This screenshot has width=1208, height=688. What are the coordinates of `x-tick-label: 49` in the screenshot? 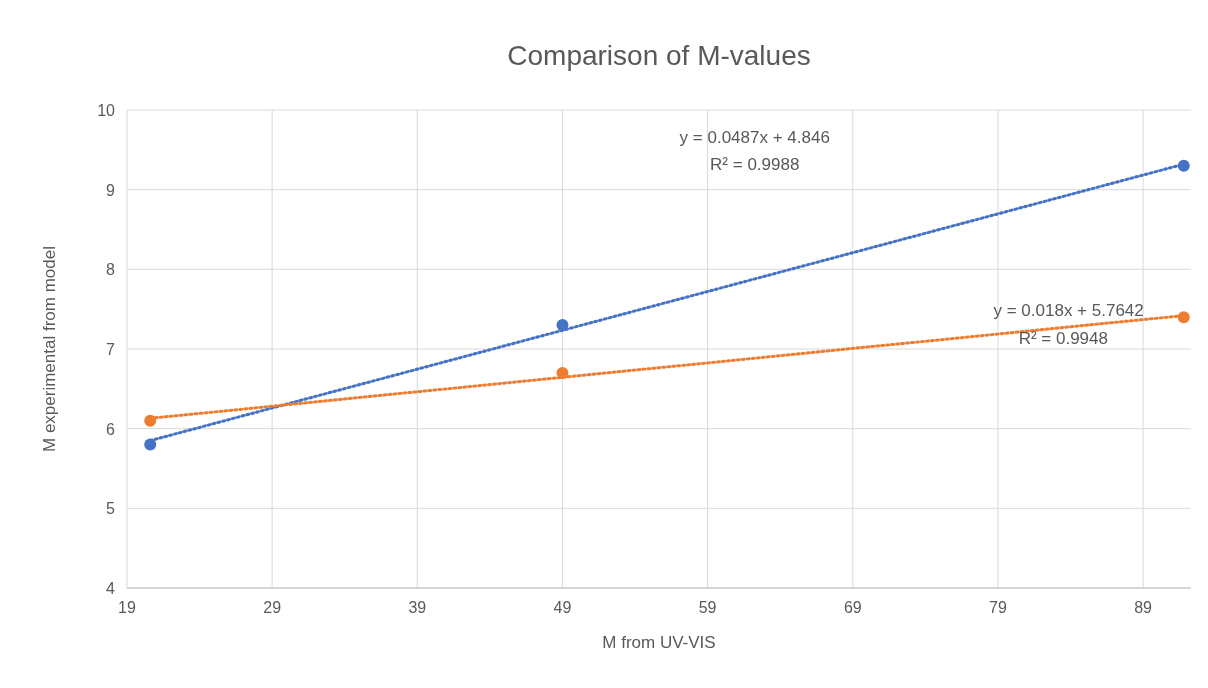 It's located at (562, 607).